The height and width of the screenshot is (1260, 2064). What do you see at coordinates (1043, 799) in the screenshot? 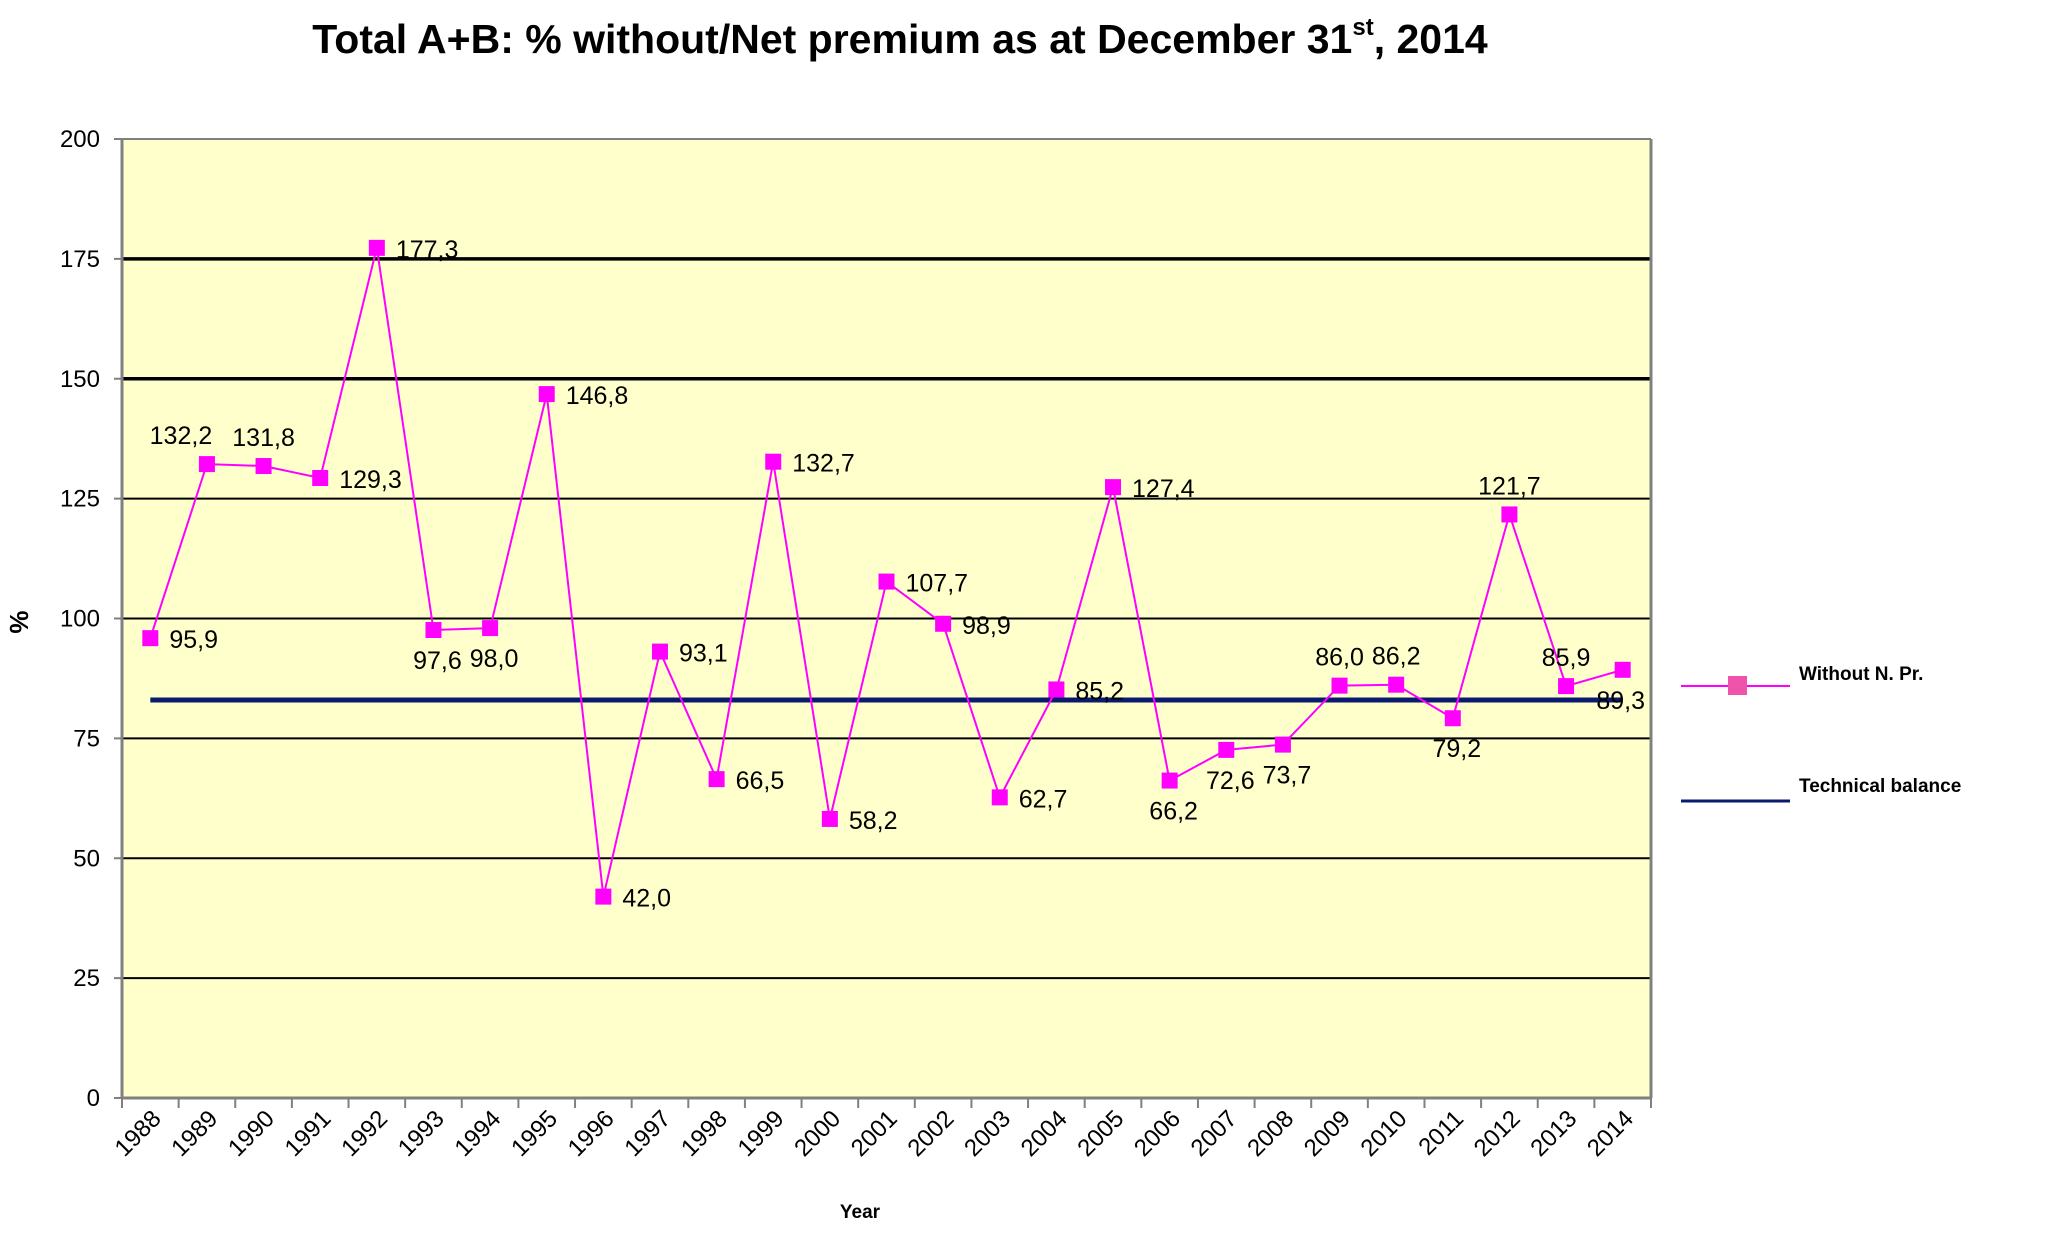
I see `data-label: 62,7` at bounding box center [1043, 799].